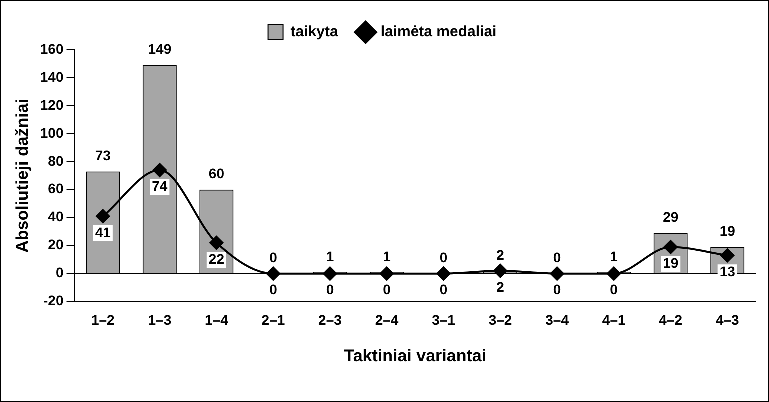 Image resolution: width=769 pixels, height=402 pixels. I want to click on x-tick-label: 4–1, so click(614, 320).